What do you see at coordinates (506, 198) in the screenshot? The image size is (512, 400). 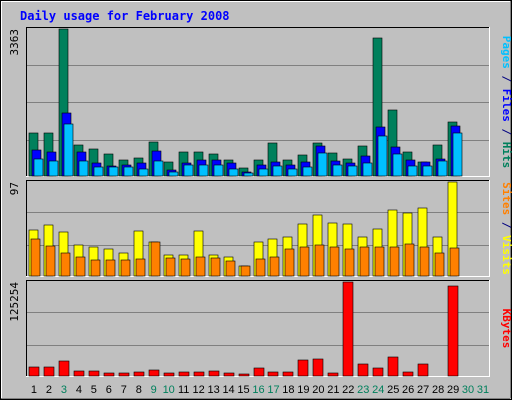 I see `legend-entry: Sites` at bounding box center [506, 198].